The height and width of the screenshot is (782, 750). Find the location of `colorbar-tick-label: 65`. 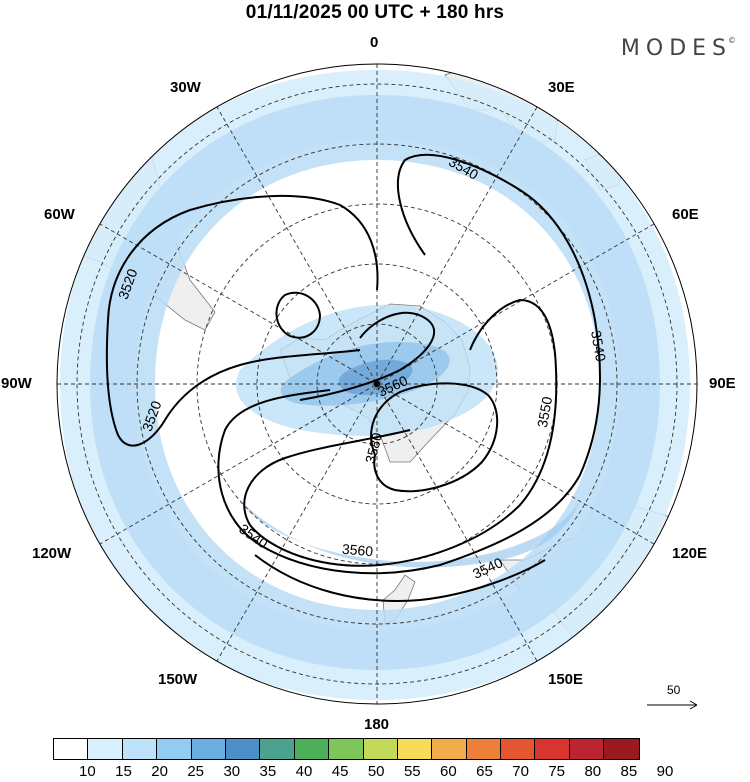

colorbar-tick-label: 65 is located at coordinates (484, 771).